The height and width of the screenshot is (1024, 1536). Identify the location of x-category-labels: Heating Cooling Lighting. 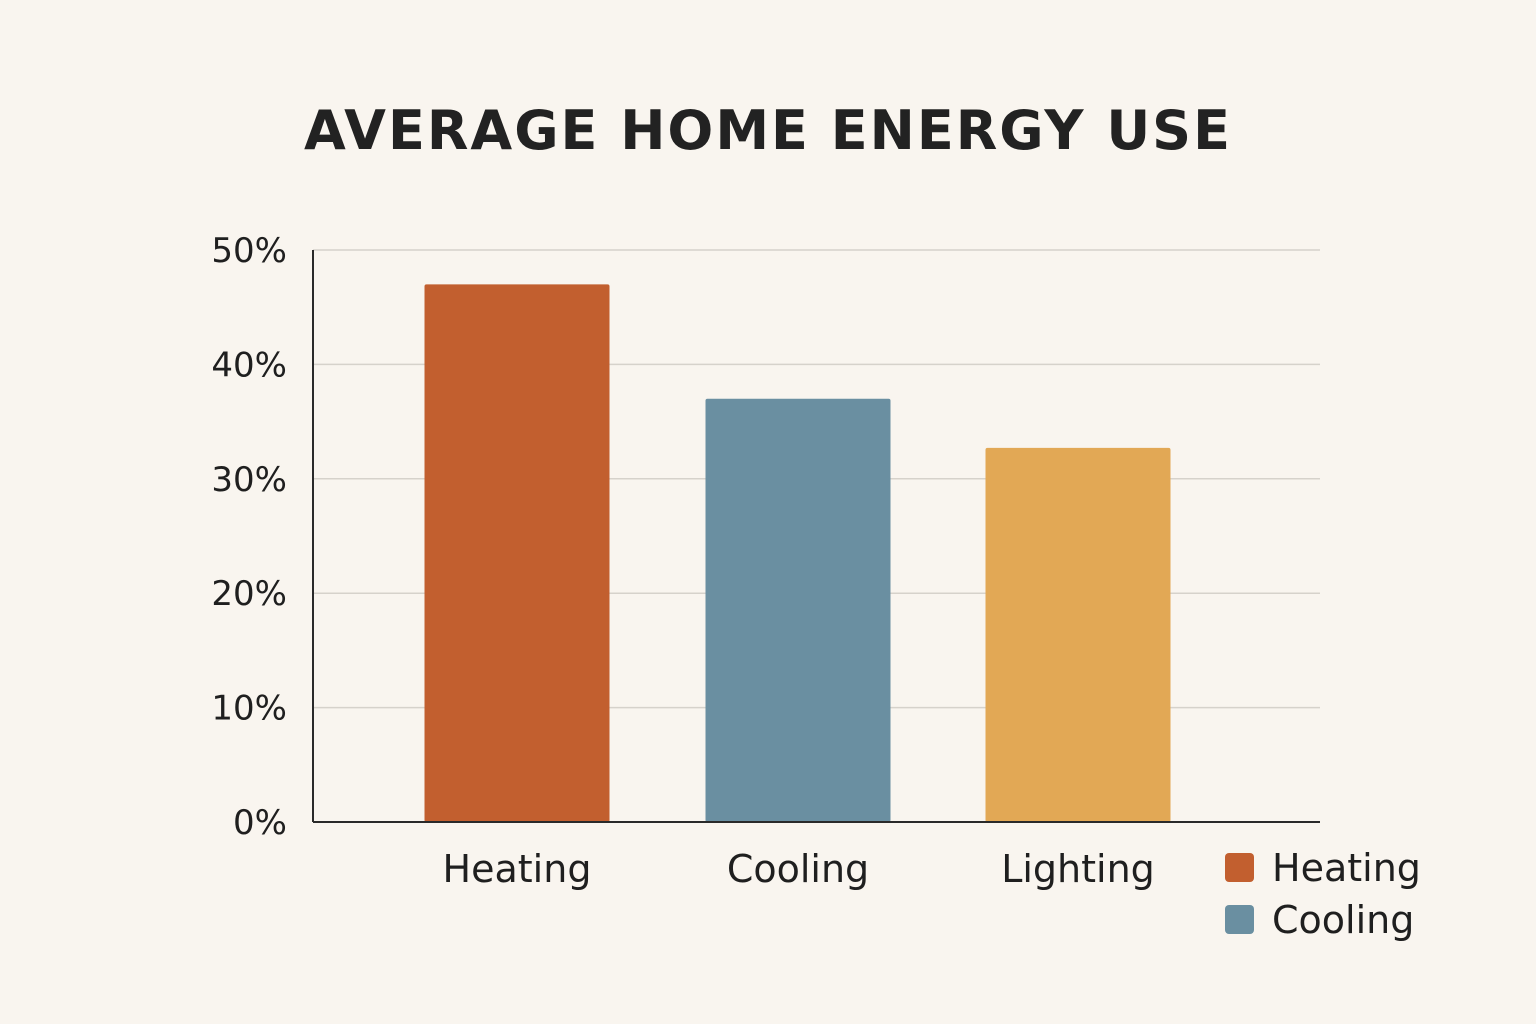
(799, 869).